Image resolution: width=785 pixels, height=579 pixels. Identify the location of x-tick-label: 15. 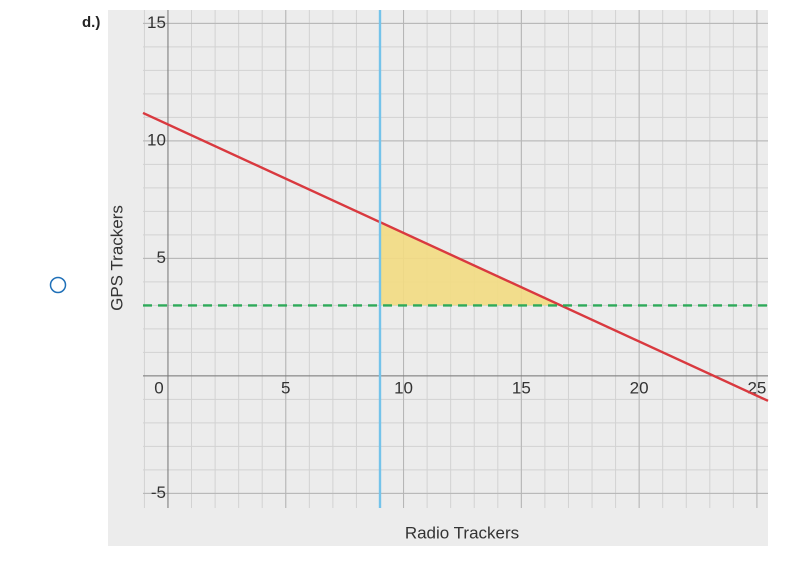
(521, 387).